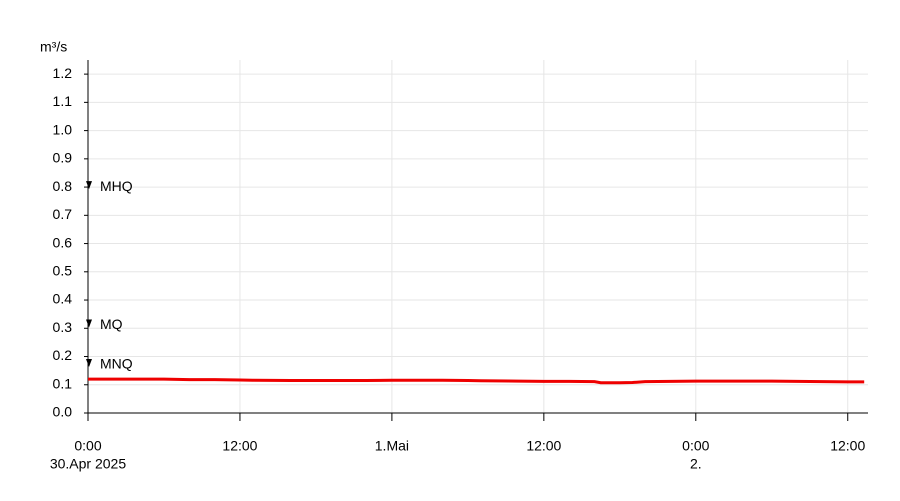 The image size is (900, 501). I want to click on y-tick-label: 0.4, so click(63, 299).